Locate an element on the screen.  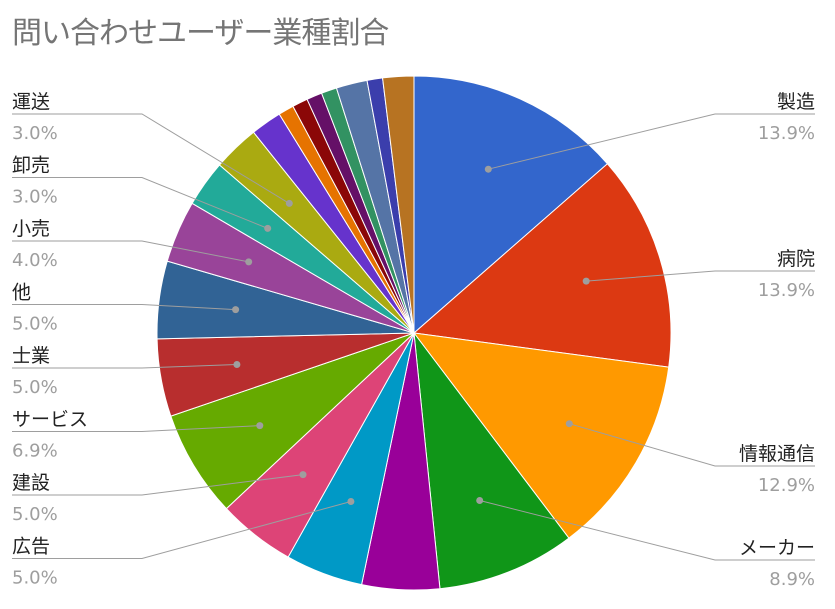
slice-label: 他 is located at coordinates (21, 293).